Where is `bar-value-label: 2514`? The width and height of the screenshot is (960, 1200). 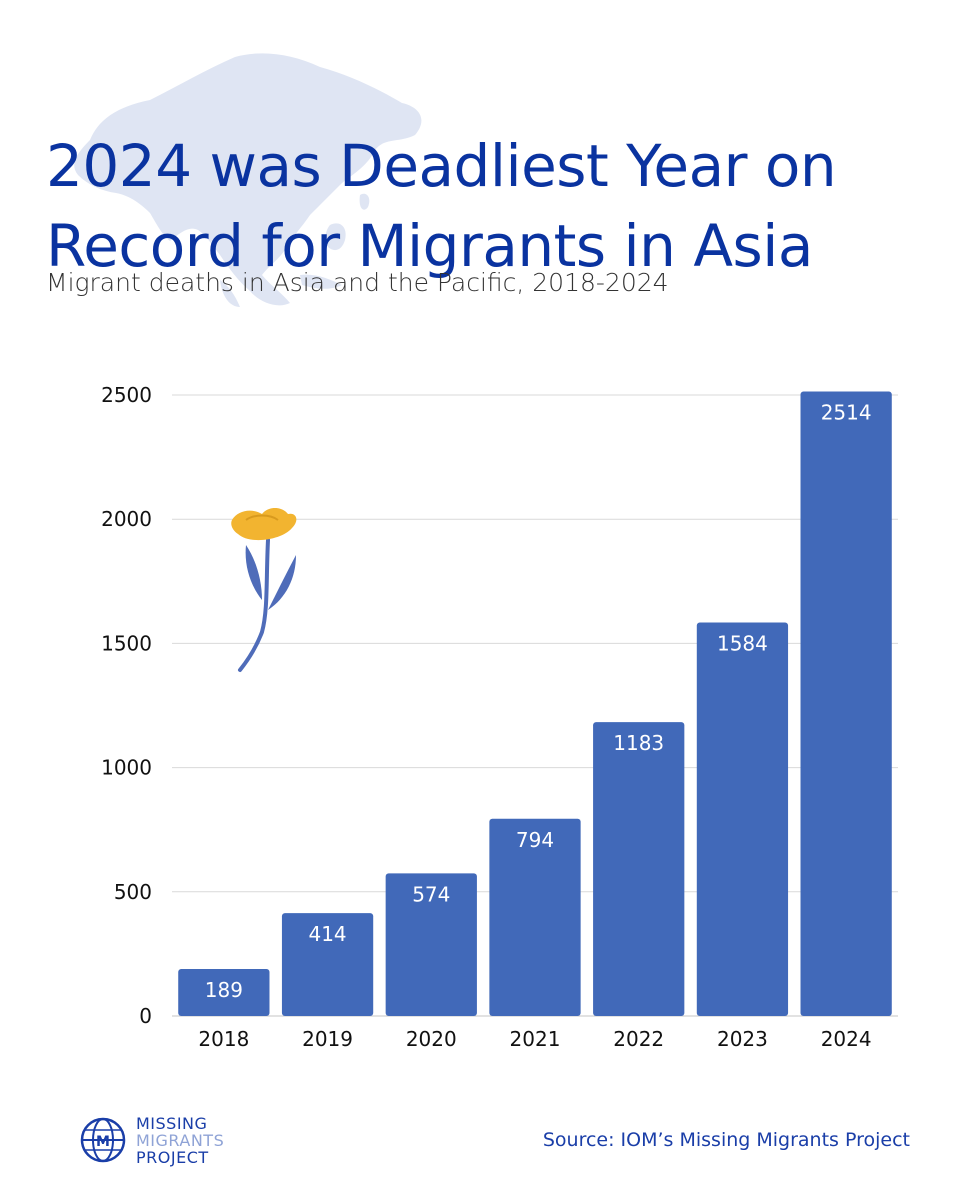
bar-value-label: 2514 is located at coordinates (846, 413).